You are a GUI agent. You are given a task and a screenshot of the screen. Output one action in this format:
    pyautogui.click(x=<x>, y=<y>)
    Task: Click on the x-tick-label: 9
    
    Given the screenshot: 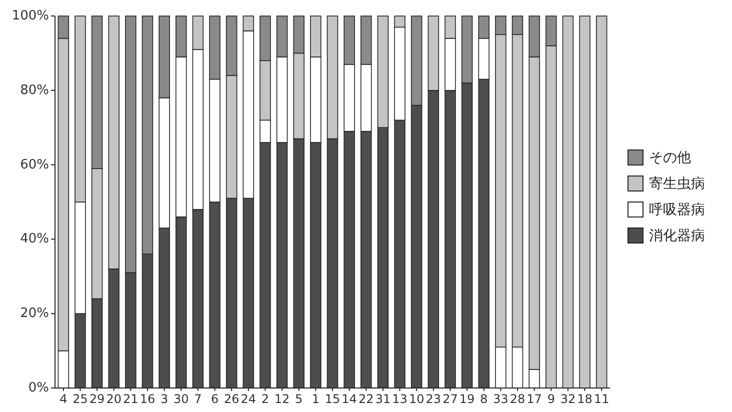 What is the action you would take?
    pyautogui.click(x=551, y=399)
    